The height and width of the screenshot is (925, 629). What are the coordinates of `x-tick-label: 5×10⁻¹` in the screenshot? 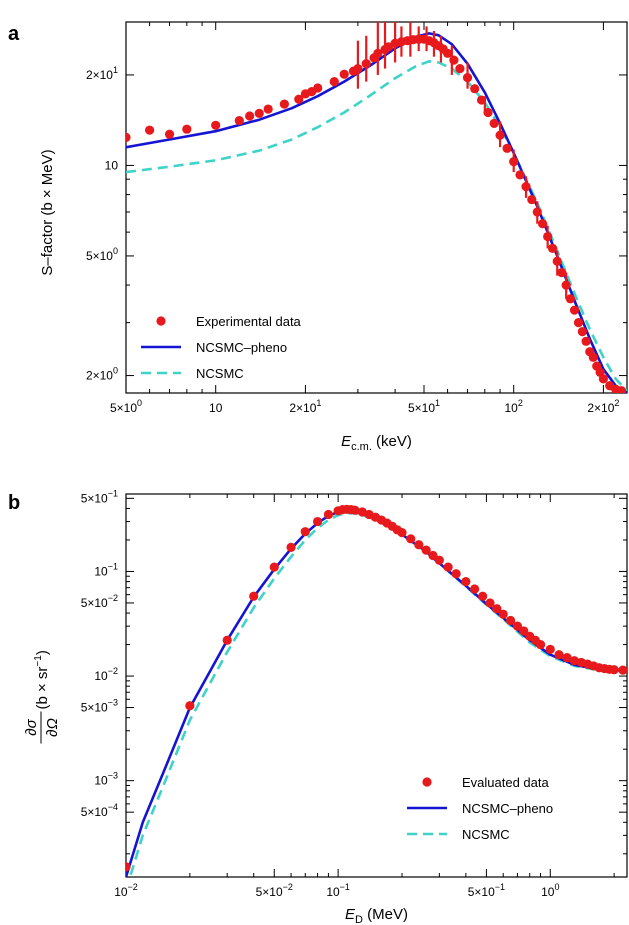 It's located at (486, 890).